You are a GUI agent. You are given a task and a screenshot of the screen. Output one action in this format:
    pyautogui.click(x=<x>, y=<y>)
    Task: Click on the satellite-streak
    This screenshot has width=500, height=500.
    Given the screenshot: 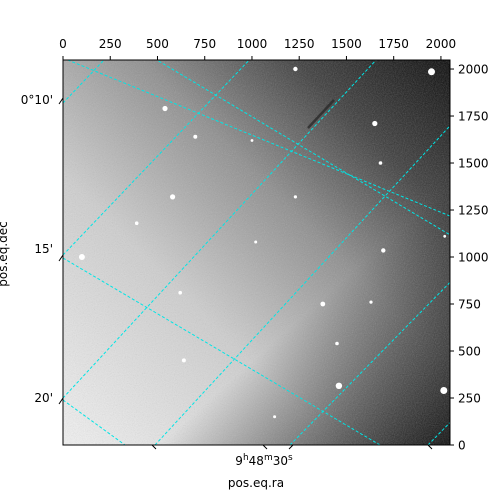 What is the action you would take?
    pyautogui.click(x=321, y=114)
    